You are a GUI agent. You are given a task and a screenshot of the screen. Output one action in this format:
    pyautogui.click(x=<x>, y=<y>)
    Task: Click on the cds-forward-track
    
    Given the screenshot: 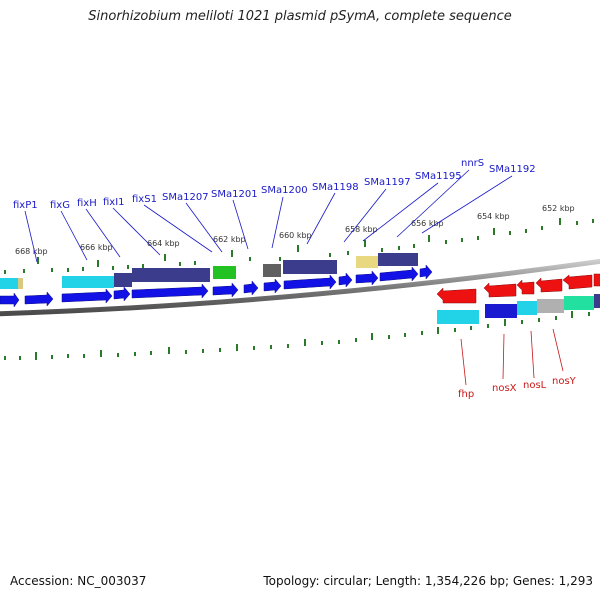 What is the action you would take?
    pyautogui.click(x=216, y=286)
    